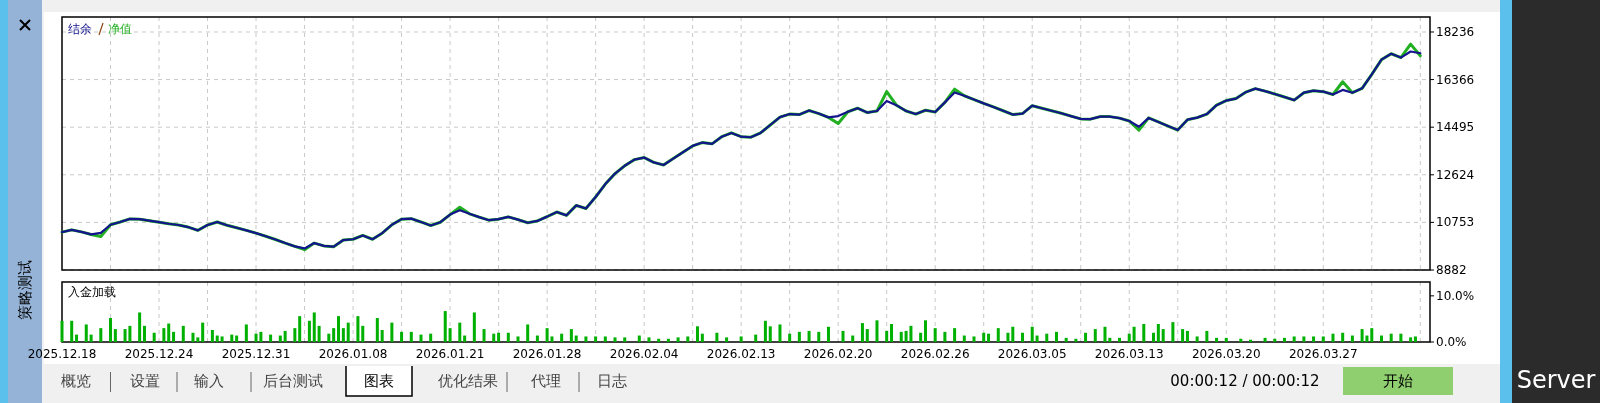  Describe the element at coordinates (256, 354) in the screenshot. I see `x-tick-label: 2025.12.31` at that location.